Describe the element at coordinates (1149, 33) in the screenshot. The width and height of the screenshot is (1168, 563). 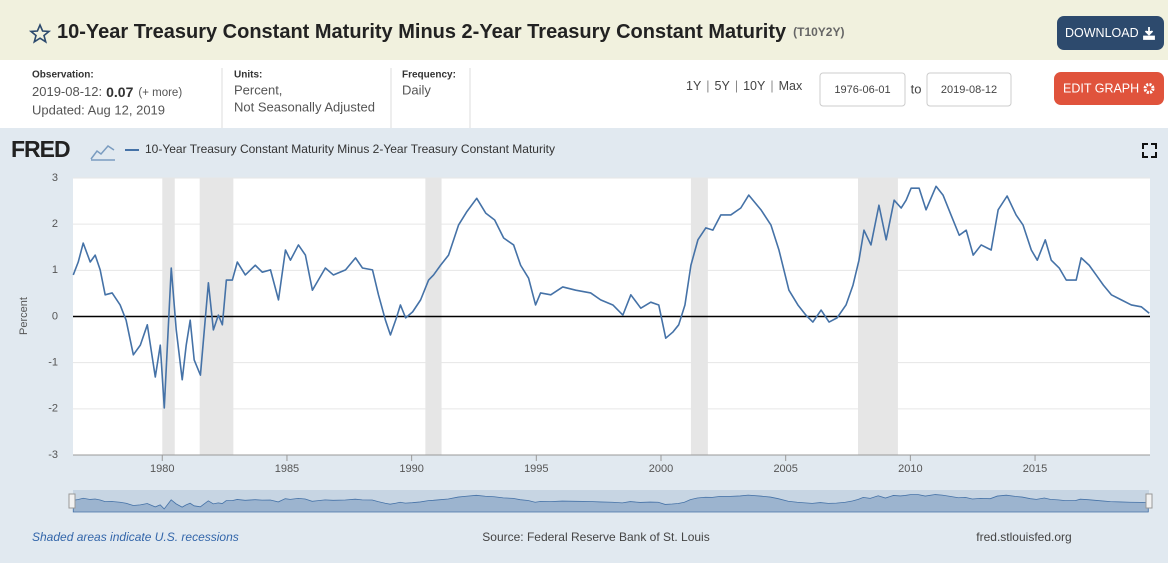
I see `download-icon` at that location.